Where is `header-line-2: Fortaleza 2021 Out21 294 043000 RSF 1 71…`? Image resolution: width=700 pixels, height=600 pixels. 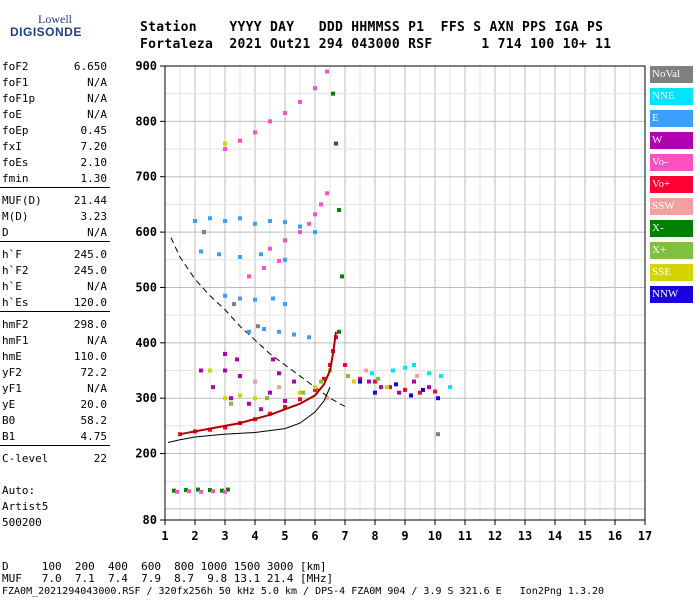
header-line-2: Fortaleza 2021 Out21 294 043000 RSF 1 71… is located at coordinates (376, 44).